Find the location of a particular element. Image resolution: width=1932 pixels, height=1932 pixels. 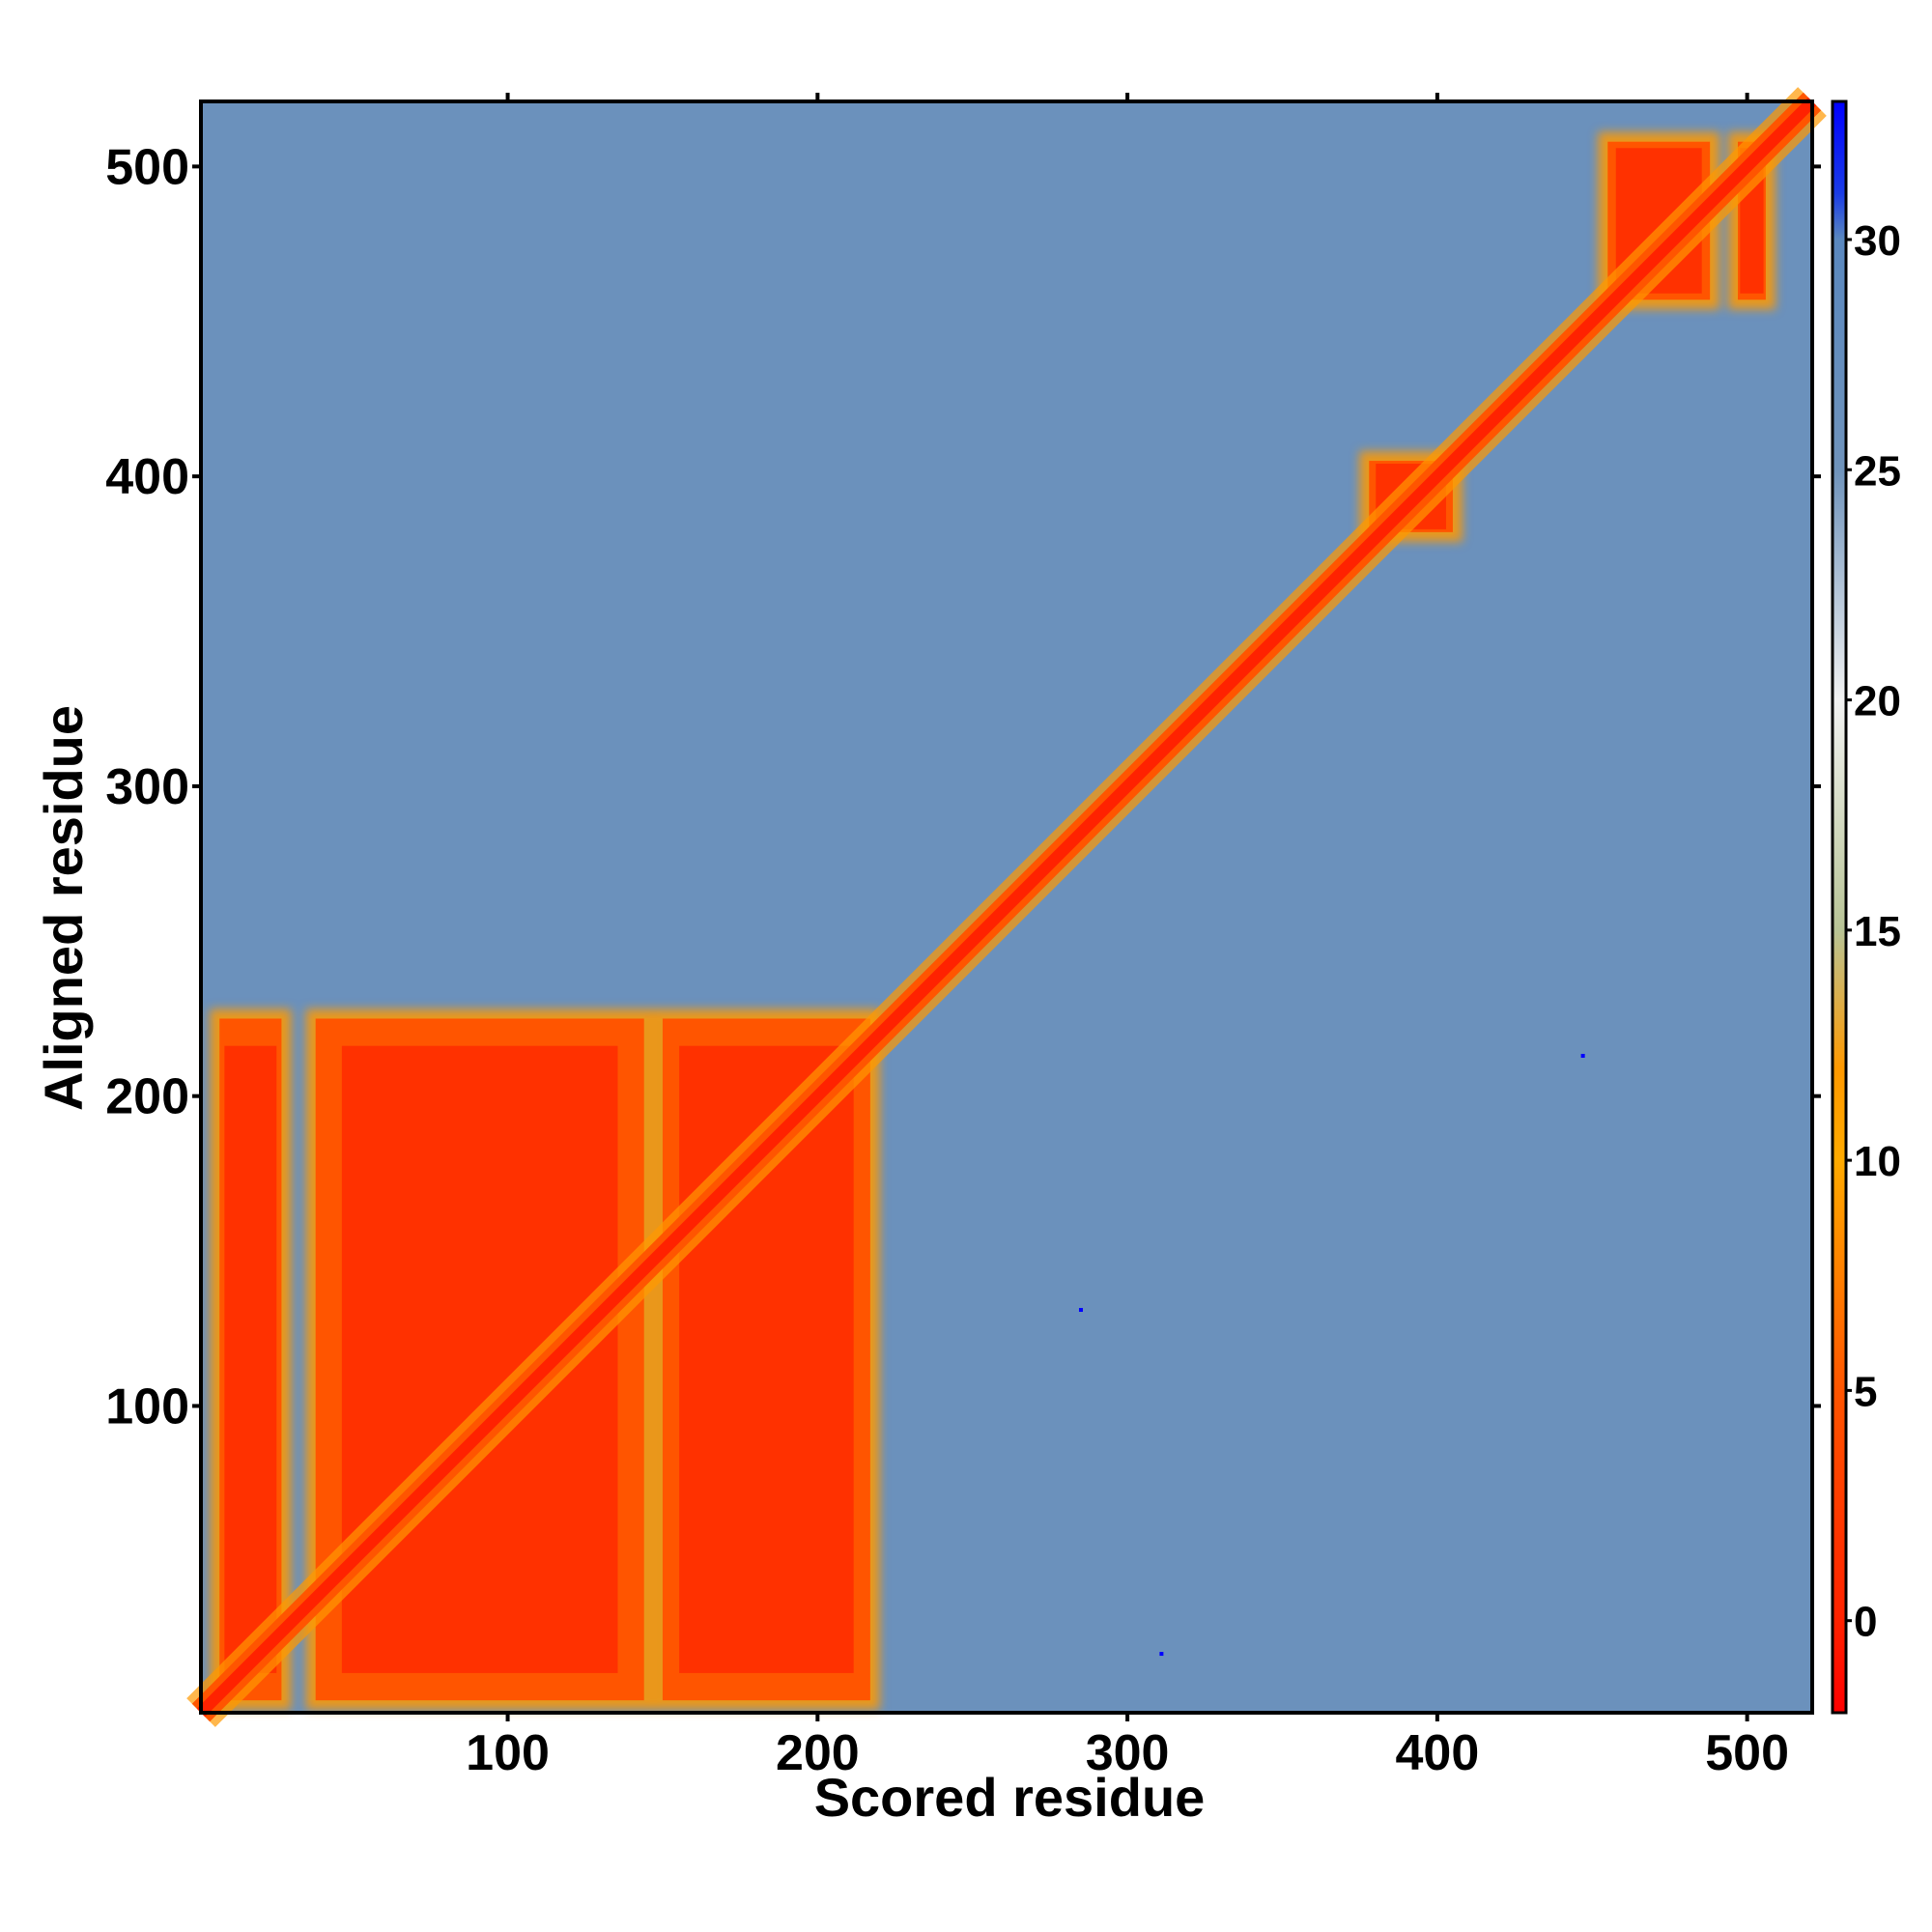

x-tick-label: 100 is located at coordinates (508, 1753).